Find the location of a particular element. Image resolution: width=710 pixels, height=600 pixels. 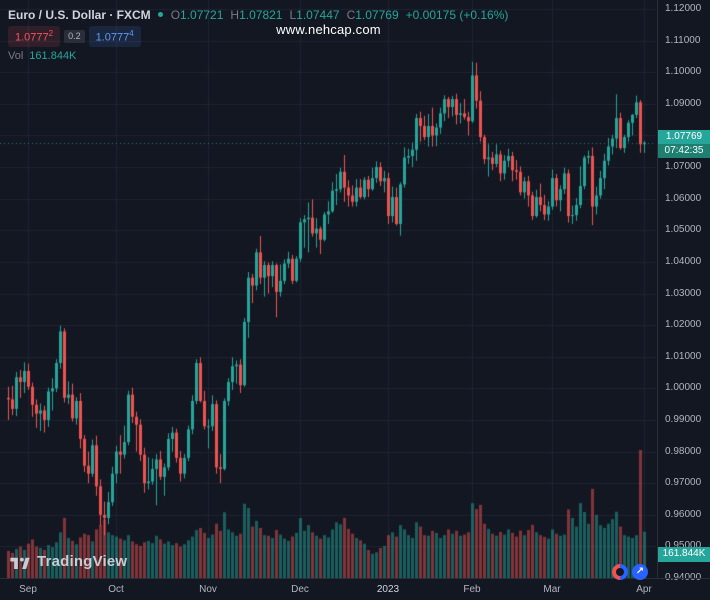

tradingview-logo-icon is located at coordinates (20, 561).